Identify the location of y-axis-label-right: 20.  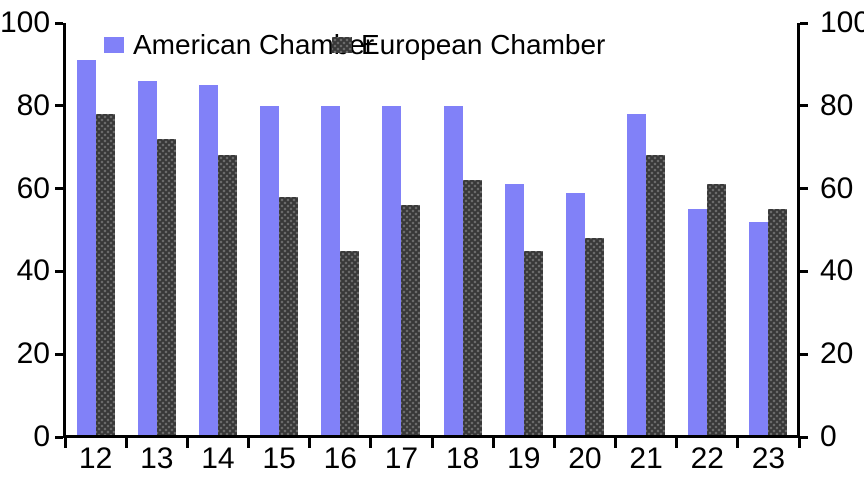
(837, 354).